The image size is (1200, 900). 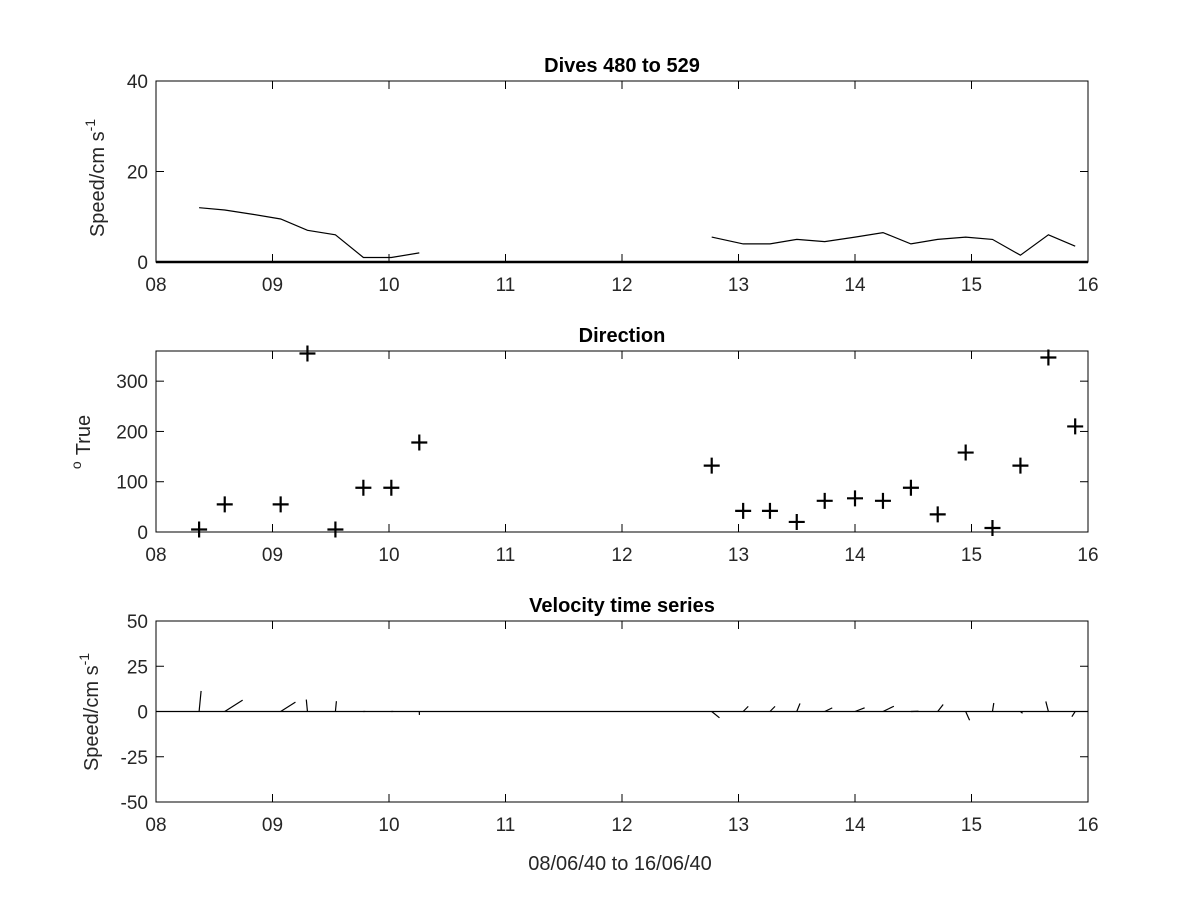 What do you see at coordinates (622, 66) in the screenshot?
I see `speed-panel-title: Dives 480 to 529` at bounding box center [622, 66].